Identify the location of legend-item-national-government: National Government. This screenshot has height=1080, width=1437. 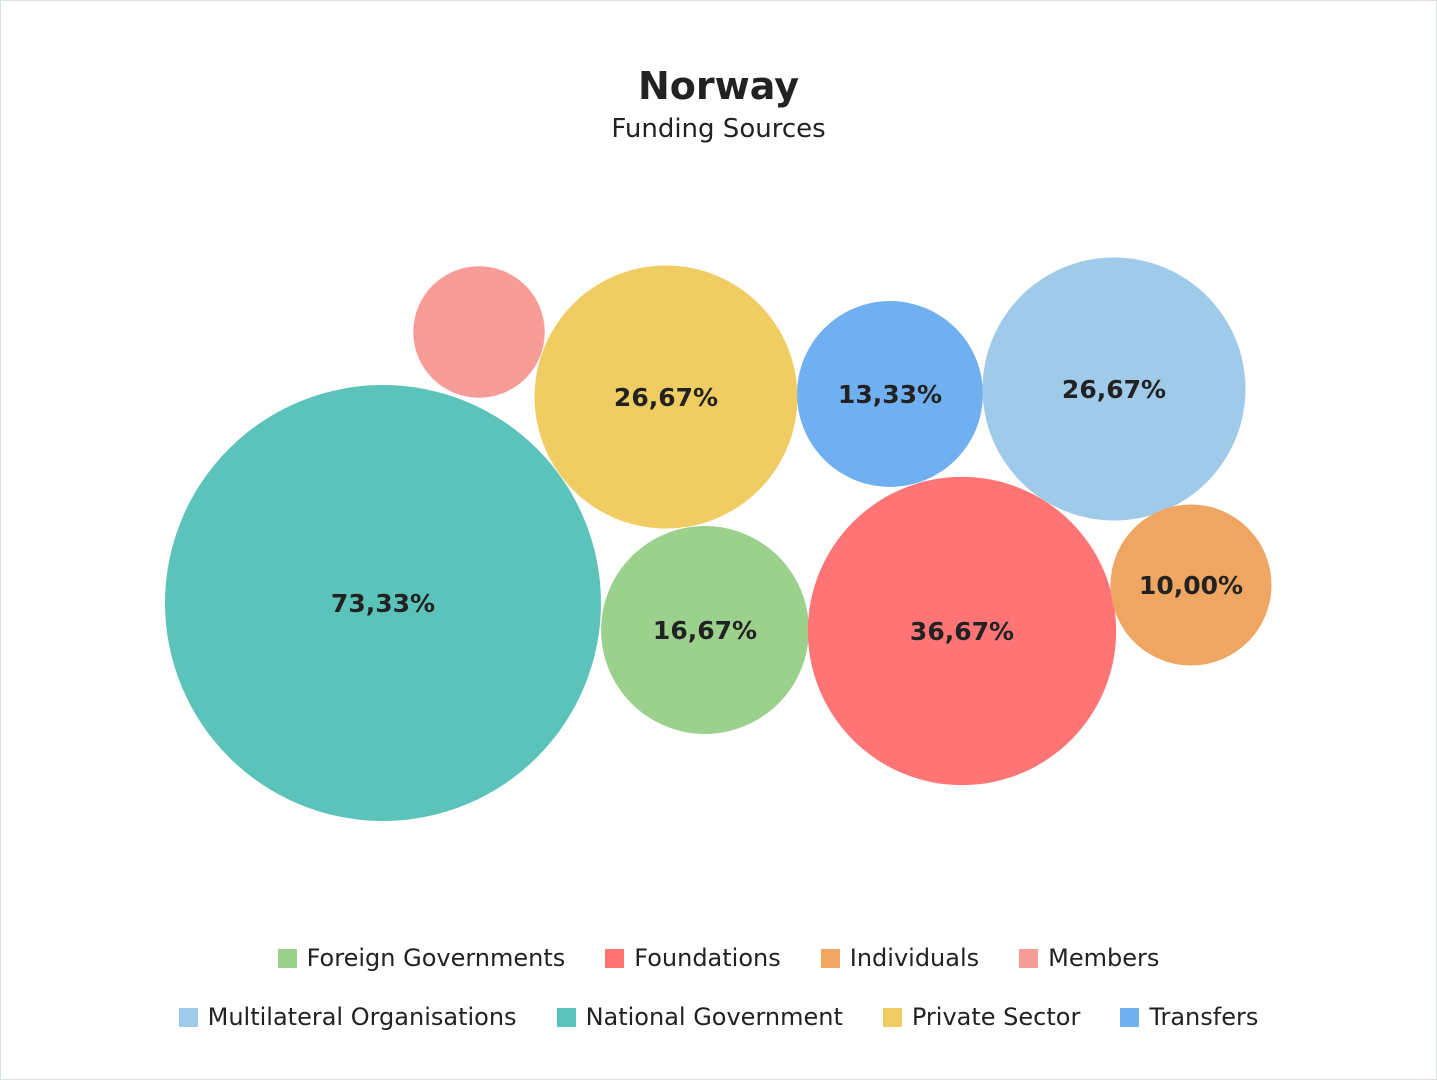
(699, 1017).